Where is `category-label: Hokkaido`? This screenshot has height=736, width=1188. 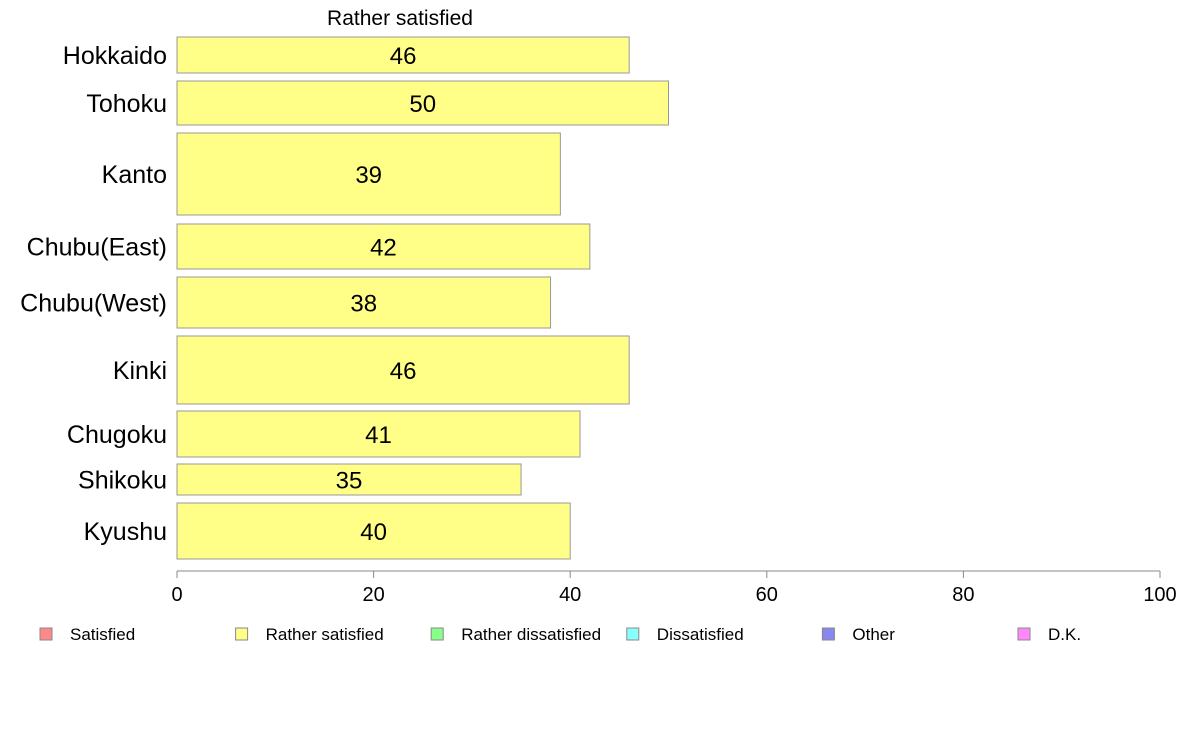
category-label: Hokkaido is located at coordinates (115, 56).